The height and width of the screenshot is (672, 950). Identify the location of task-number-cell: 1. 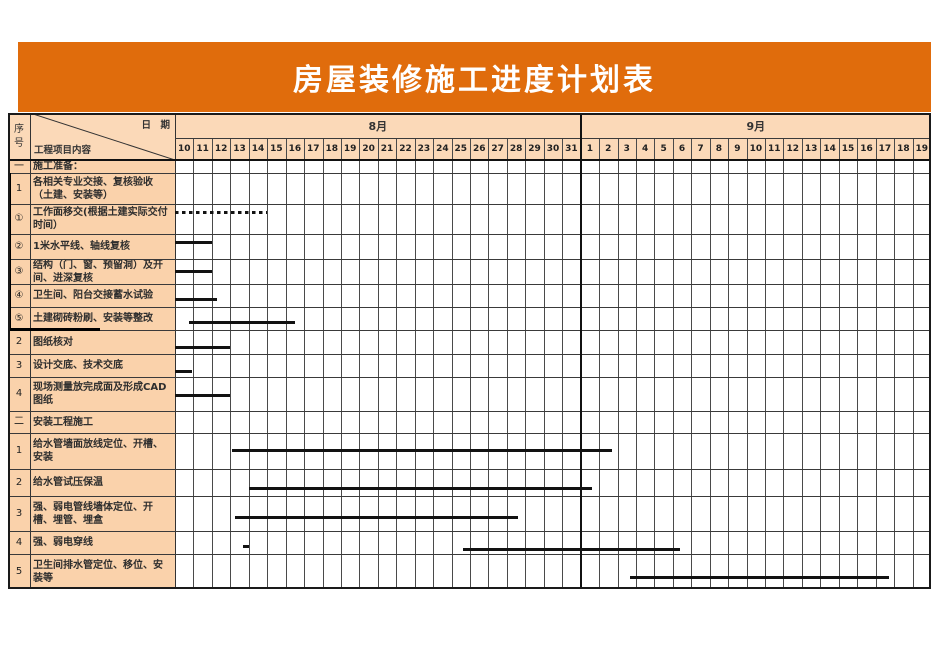
(19, 188).